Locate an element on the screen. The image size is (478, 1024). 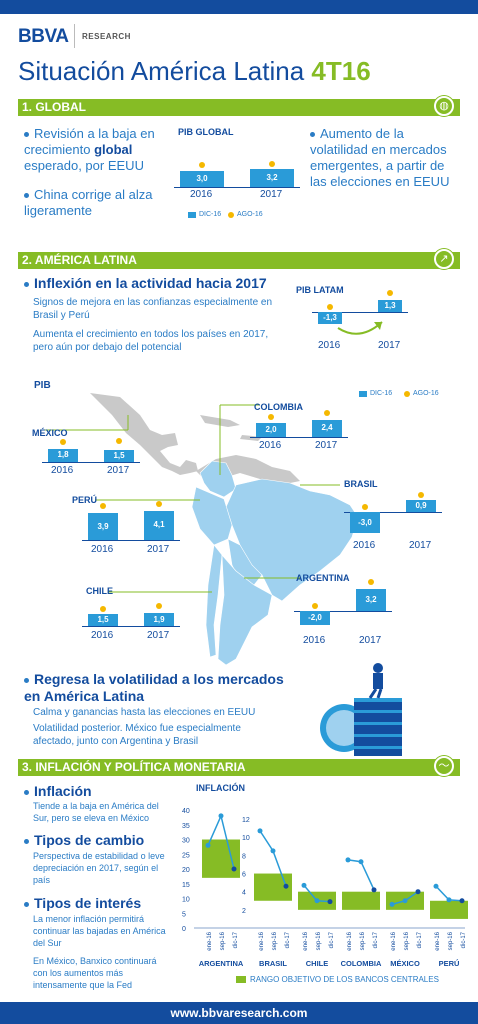
map-argentina-shape is located at coordinates (245, 610).